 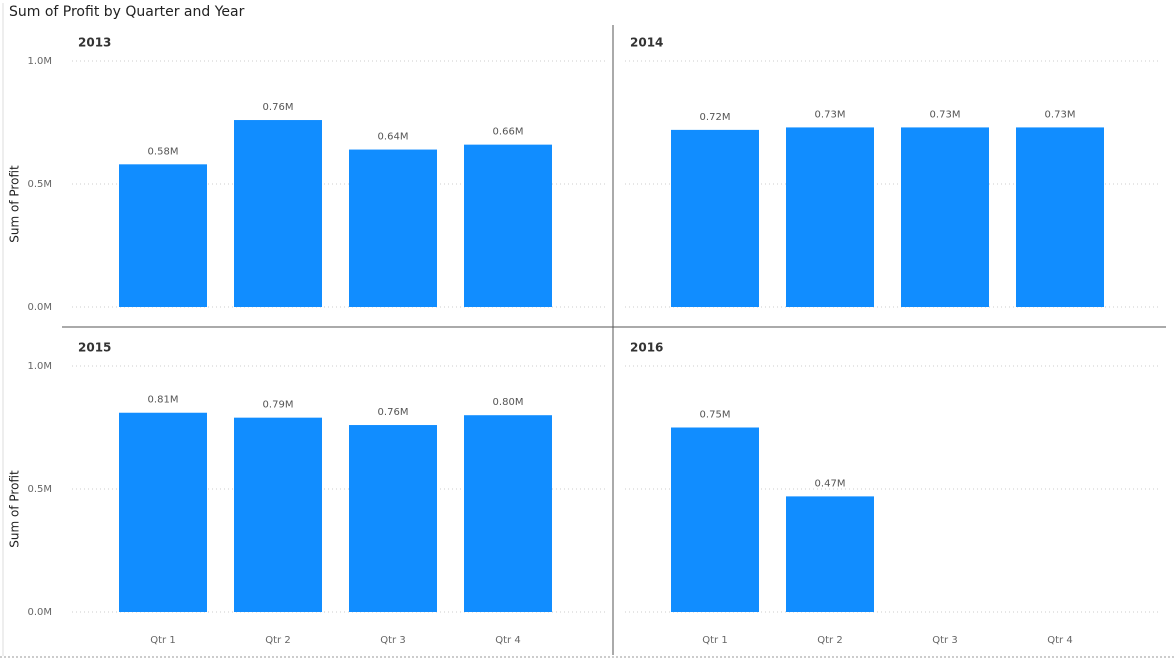 I want to click on data-label: 0.66M, so click(x=508, y=132).